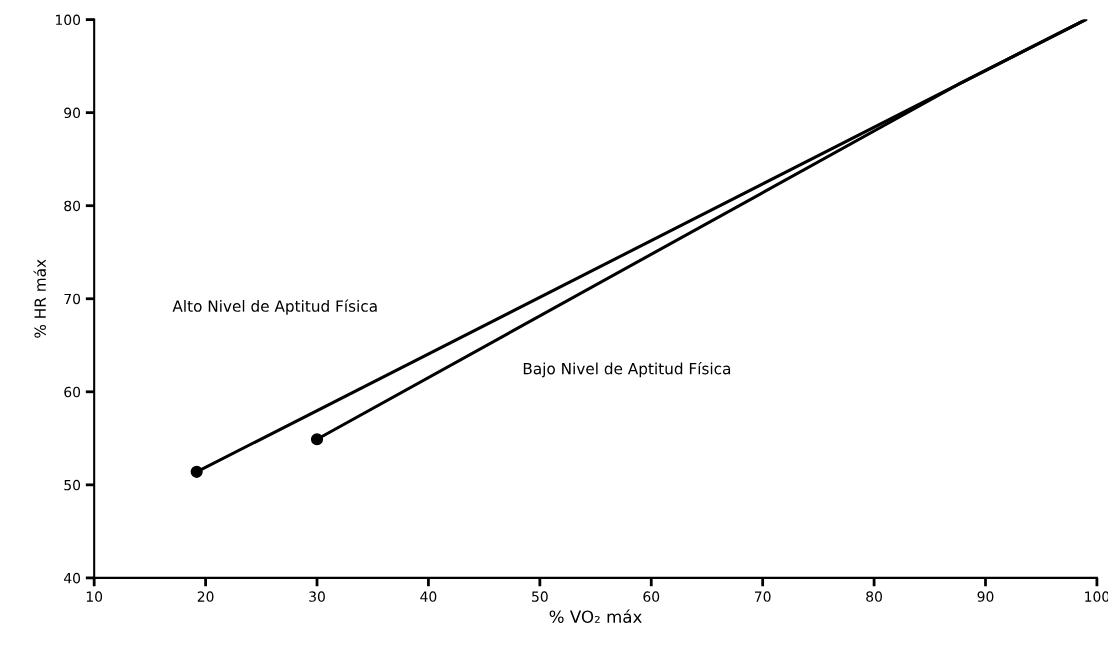  Describe the element at coordinates (39, 298) in the screenshot. I see `y-axis-title: % HR máx` at that location.